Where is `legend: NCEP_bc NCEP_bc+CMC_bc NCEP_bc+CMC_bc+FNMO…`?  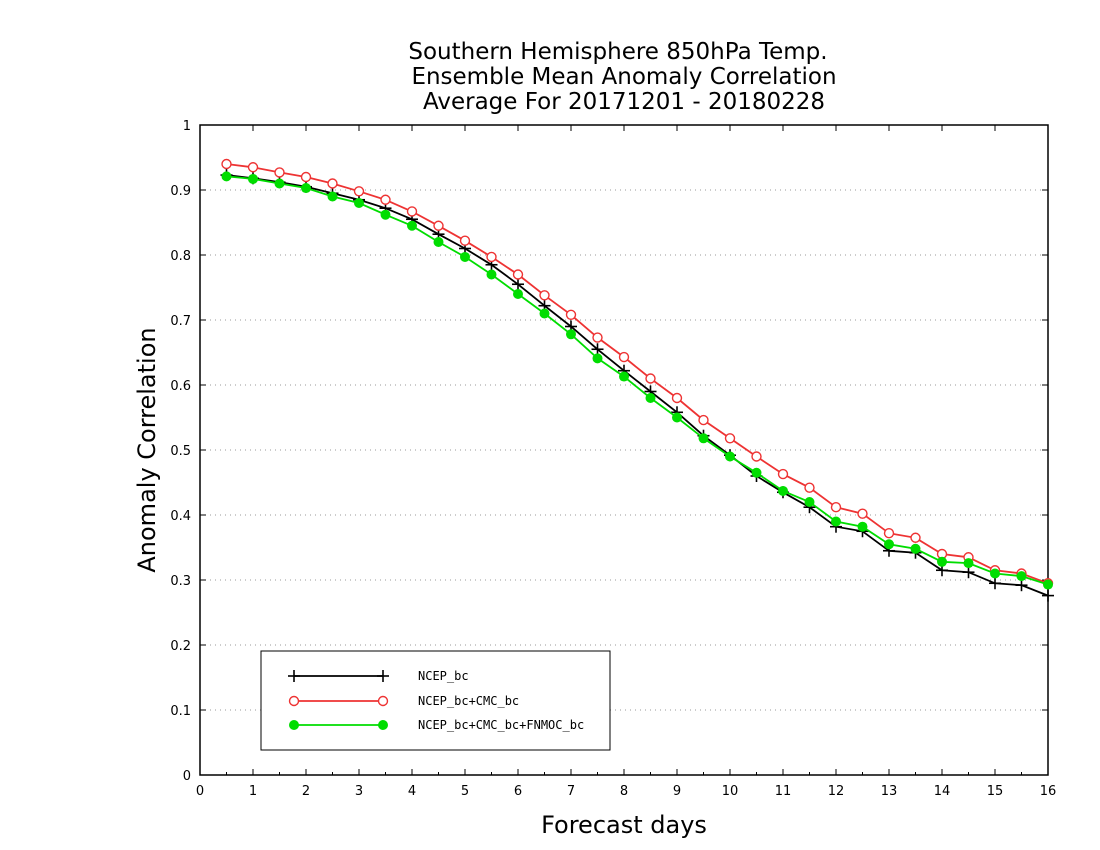
legend: NCEP_bc NCEP_bc+CMC_bc NCEP_bc+CMC_bc+FNMO… is located at coordinates (435, 700).